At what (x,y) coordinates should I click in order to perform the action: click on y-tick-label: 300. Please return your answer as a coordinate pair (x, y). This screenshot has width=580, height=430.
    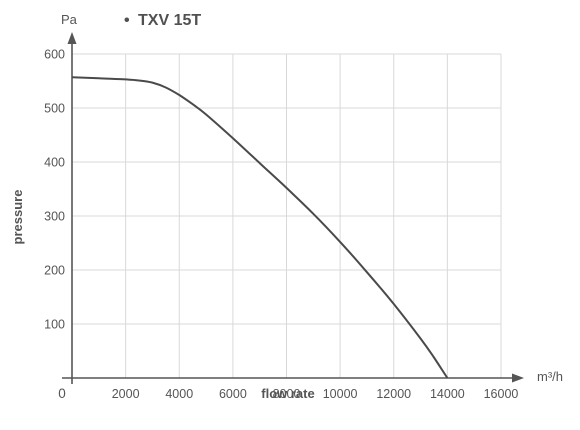
    Looking at the image, I should click on (54, 217).